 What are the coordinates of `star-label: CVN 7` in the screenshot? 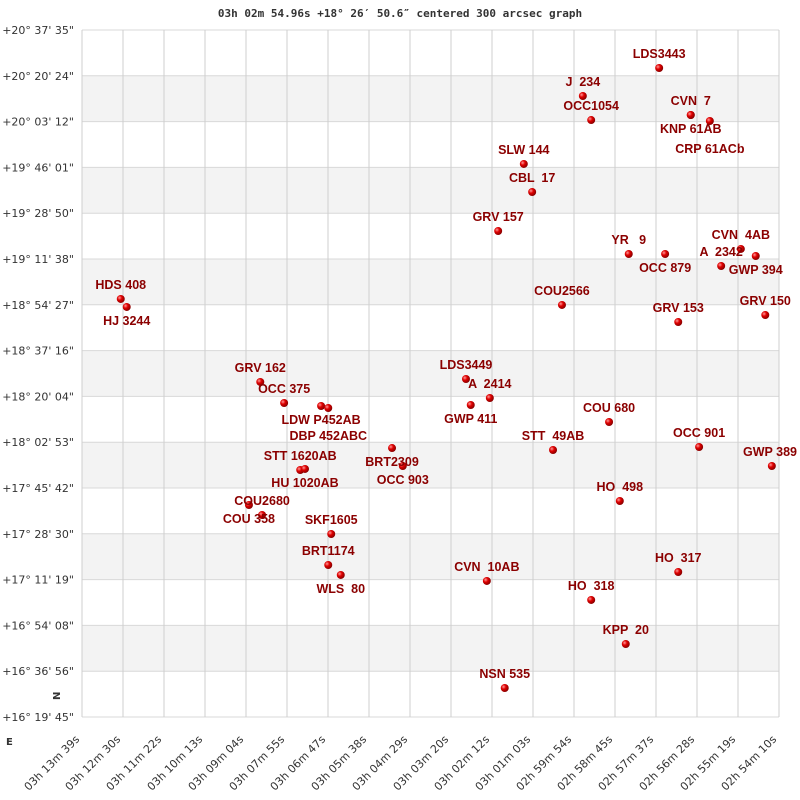 It's located at (691, 101).